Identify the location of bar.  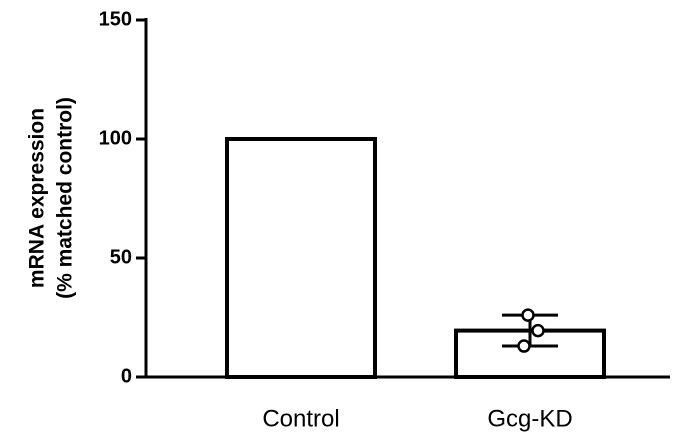
(301, 258).